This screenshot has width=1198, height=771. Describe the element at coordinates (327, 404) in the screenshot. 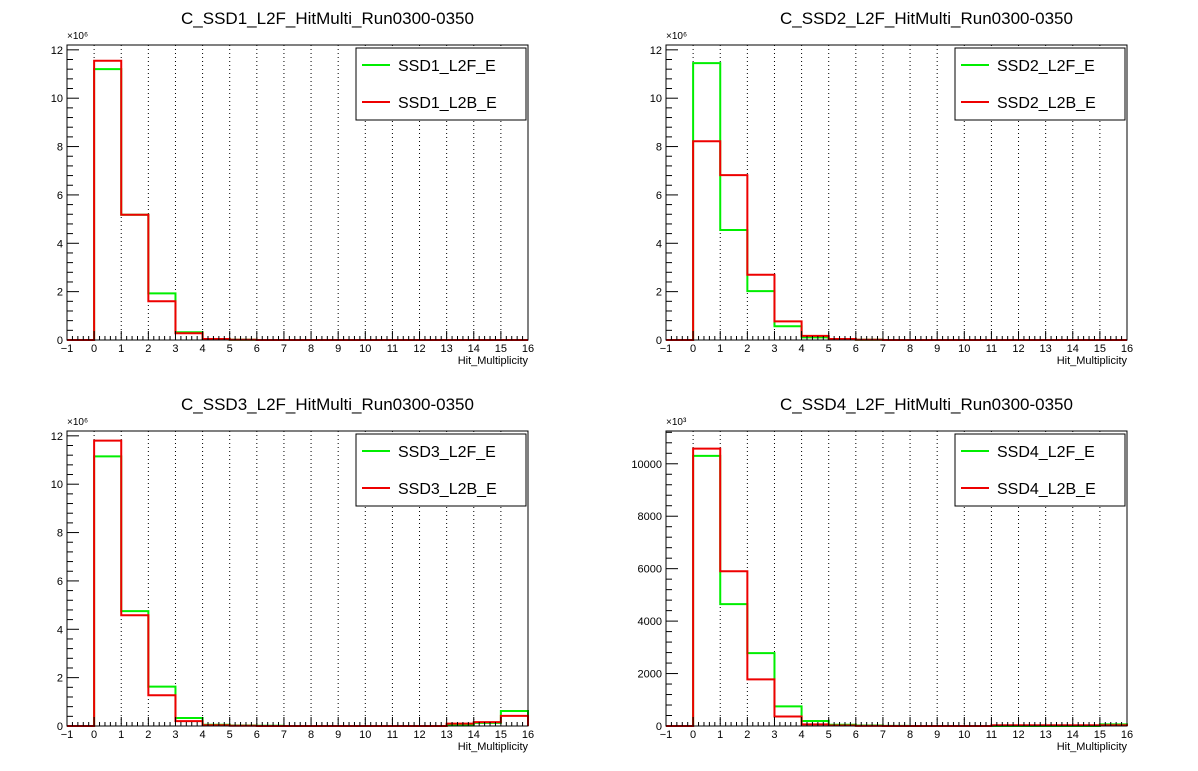

I see `chart-title: C_SSD3_L2F_HitMulti_Run0300-0350` at that location.